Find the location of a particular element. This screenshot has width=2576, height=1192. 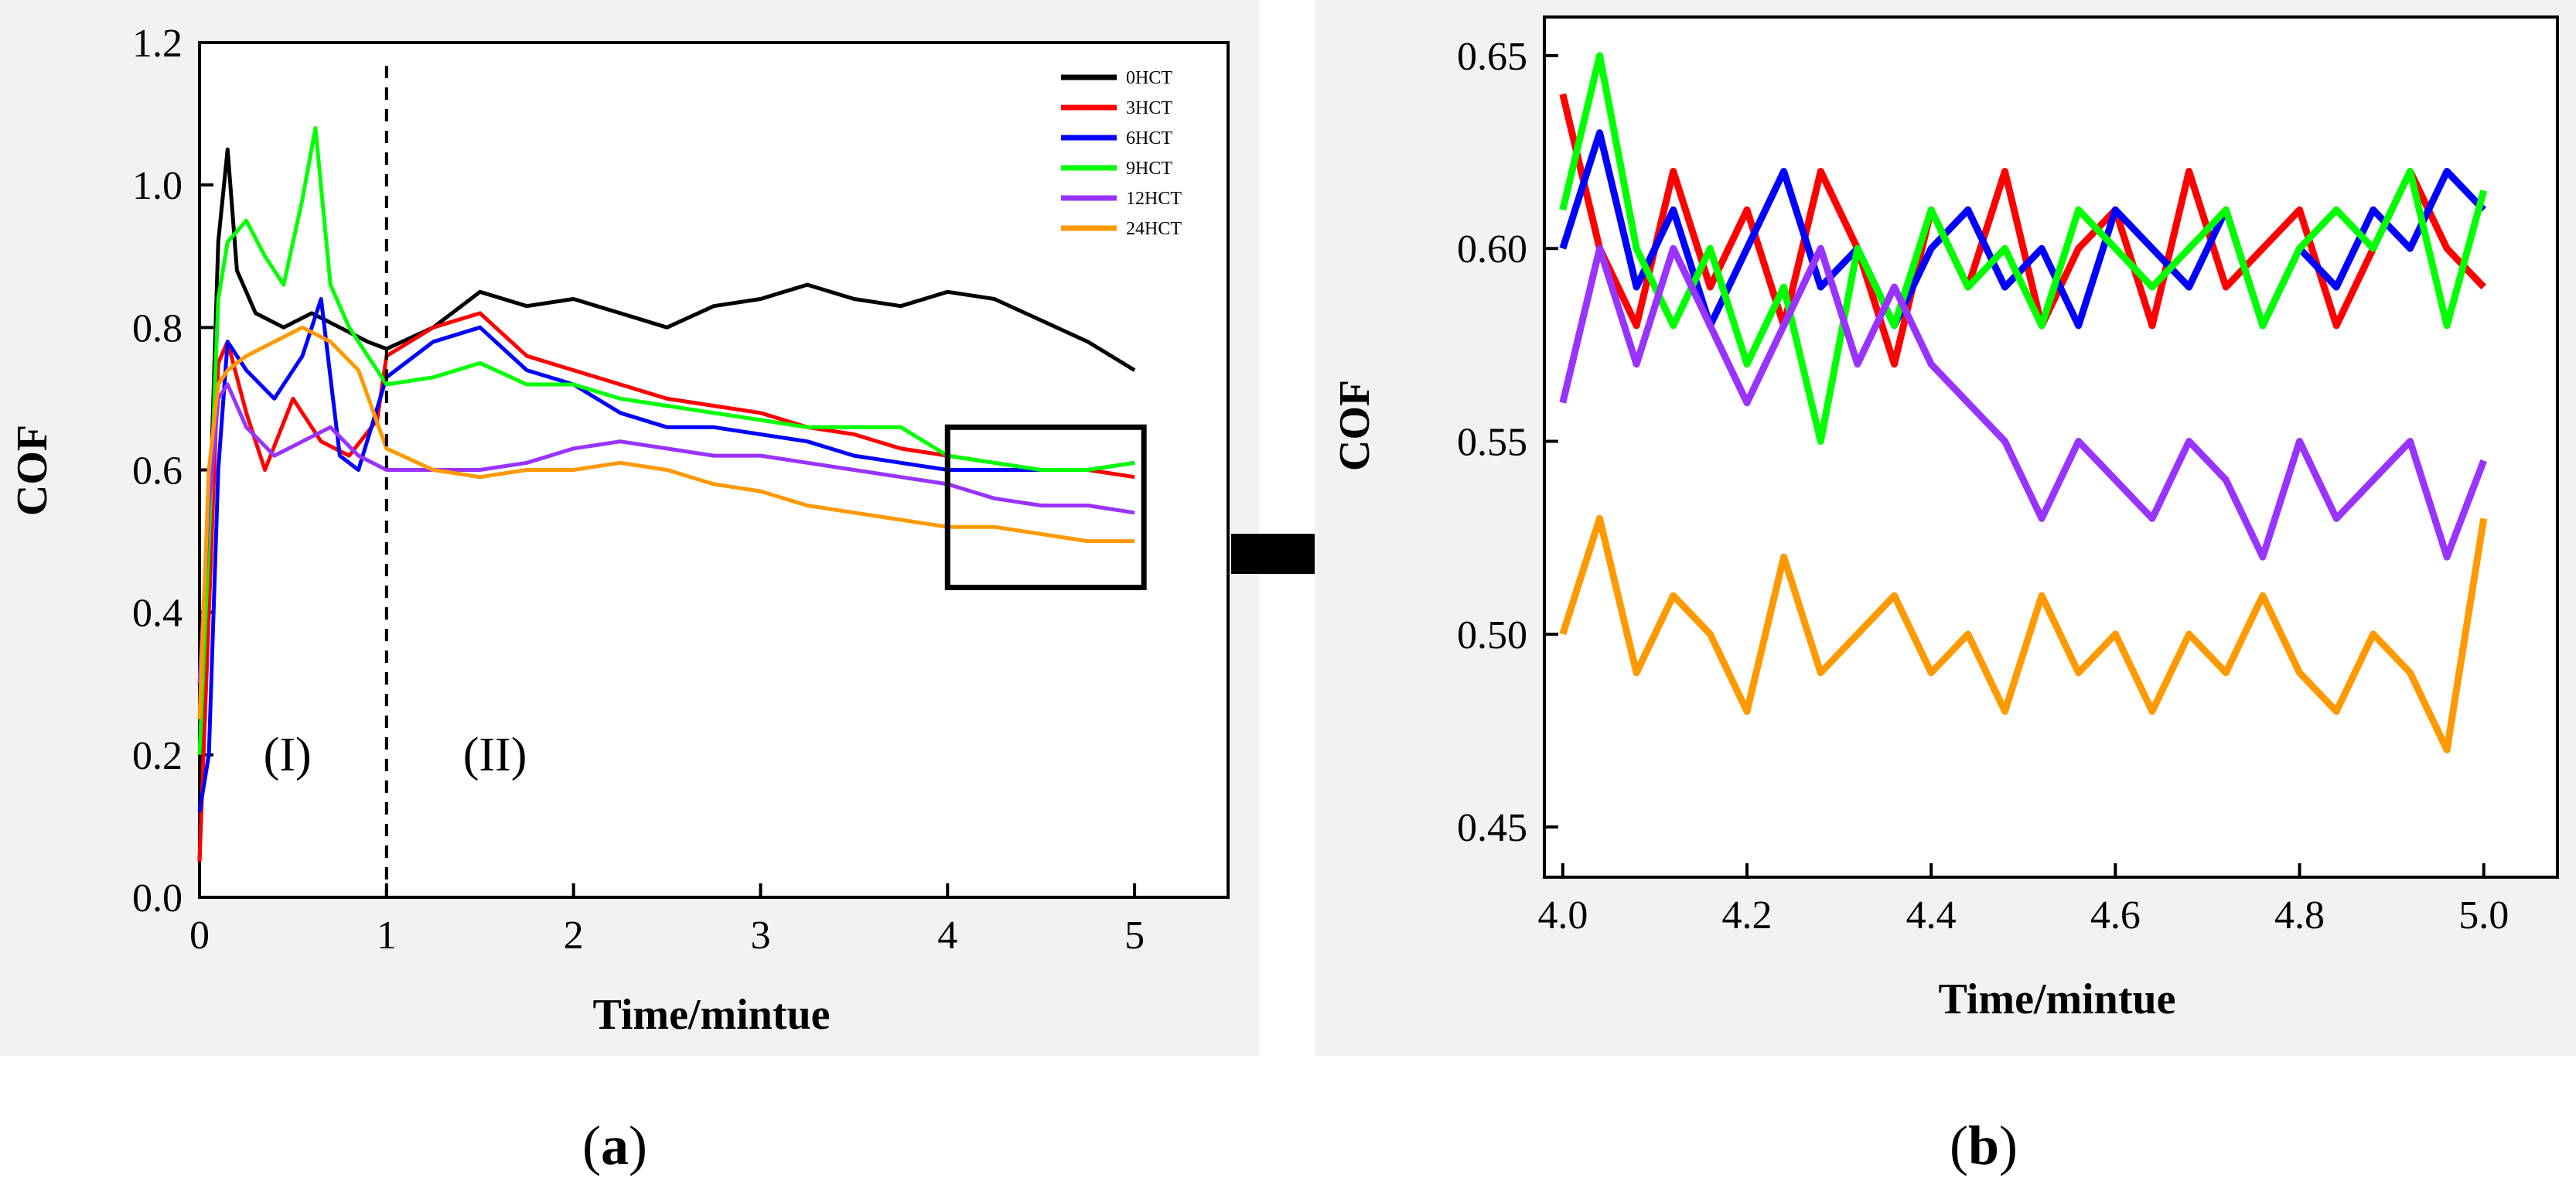

panel-b-series-9hct is located at coordinates (2024, 249).